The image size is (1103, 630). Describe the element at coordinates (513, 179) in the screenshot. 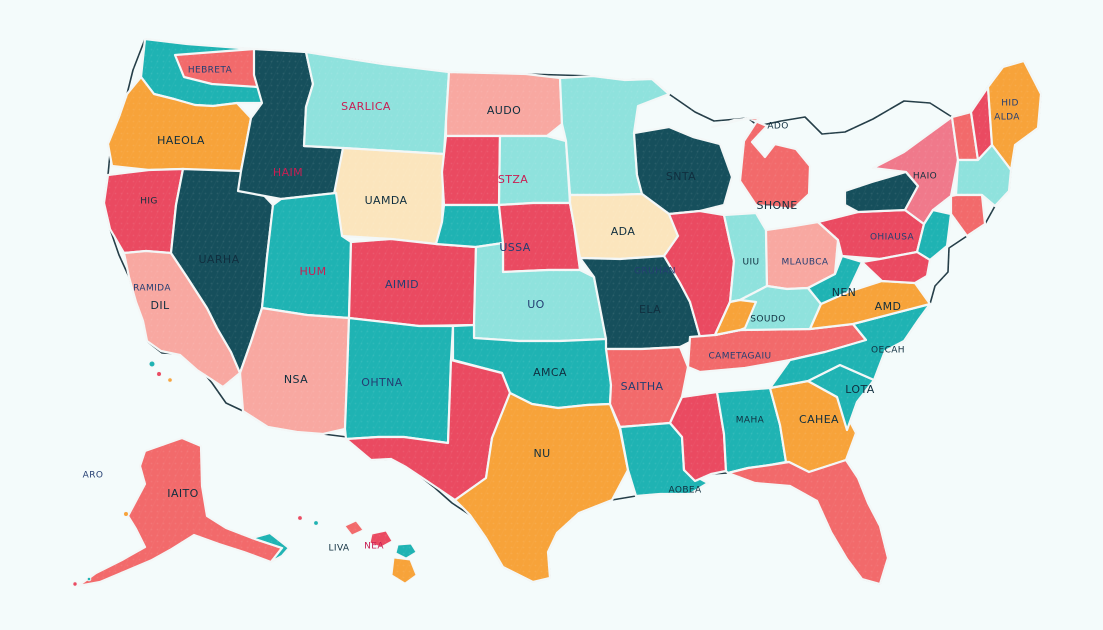

I see `label-south-dakota: STZA` at that location.